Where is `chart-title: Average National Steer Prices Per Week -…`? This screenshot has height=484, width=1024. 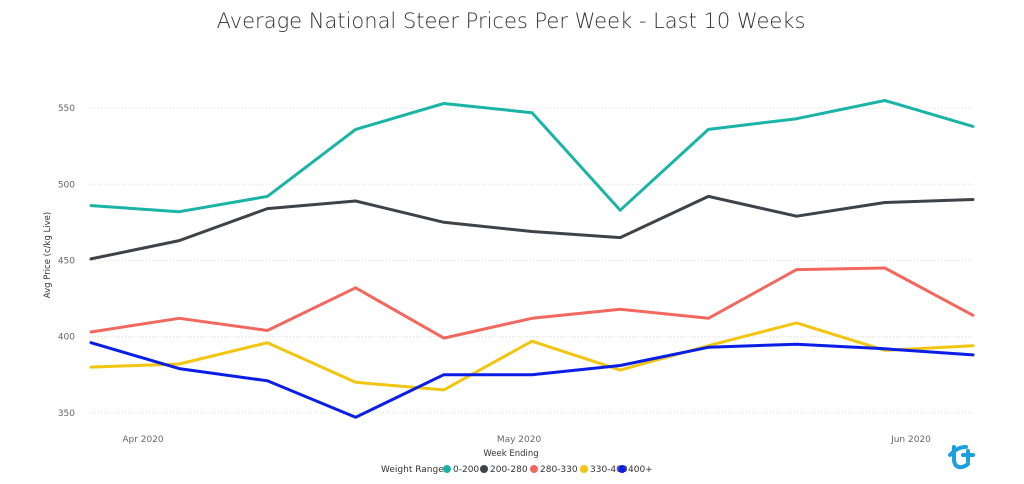 chart-title: Average National Steer Prices Per Week -… is located at coordinates (511, 21).